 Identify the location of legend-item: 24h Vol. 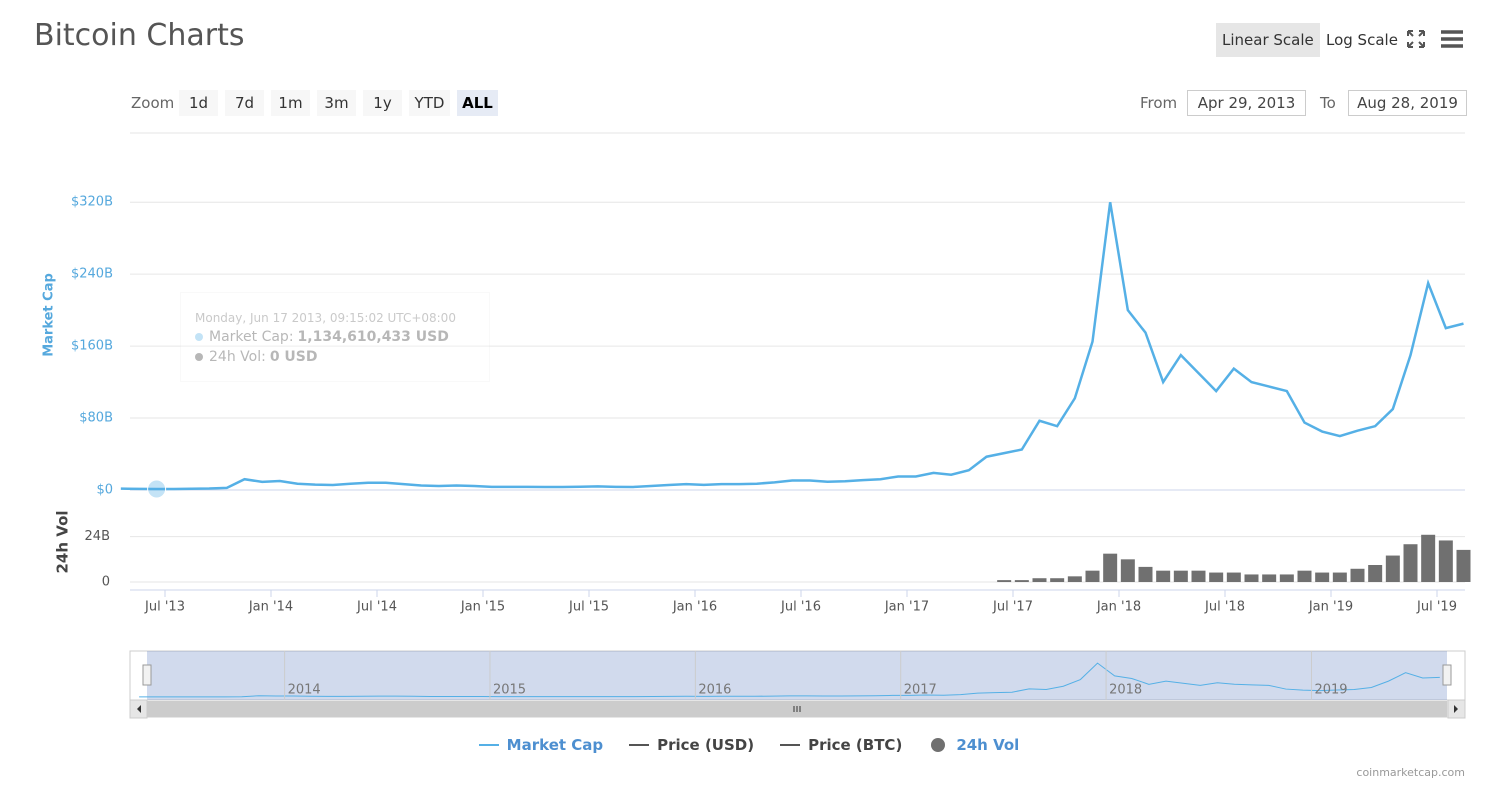
(973, 745).